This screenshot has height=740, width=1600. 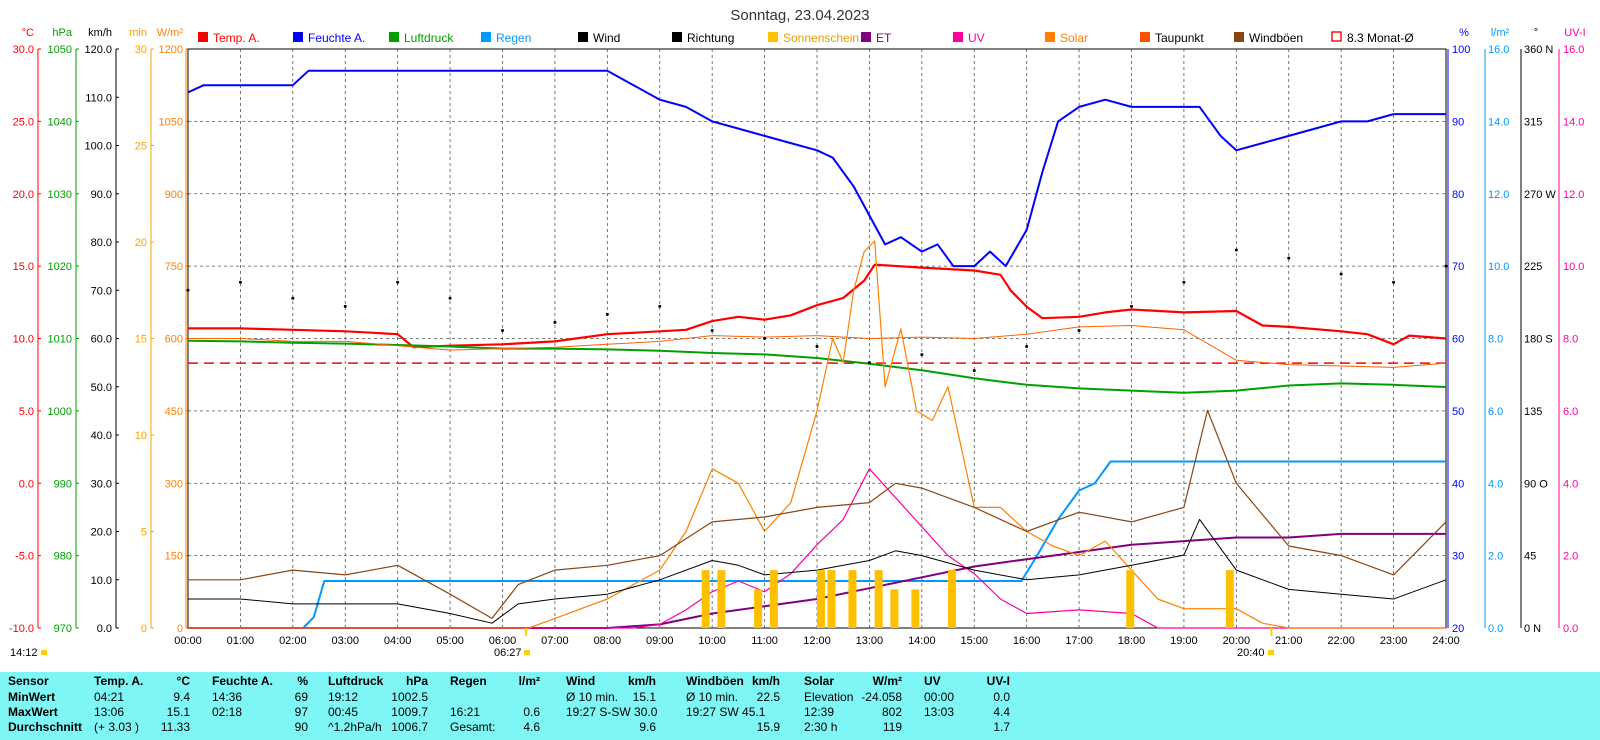 I want to click on temp-tick-label: 15.0, so click(x=23, y=267).